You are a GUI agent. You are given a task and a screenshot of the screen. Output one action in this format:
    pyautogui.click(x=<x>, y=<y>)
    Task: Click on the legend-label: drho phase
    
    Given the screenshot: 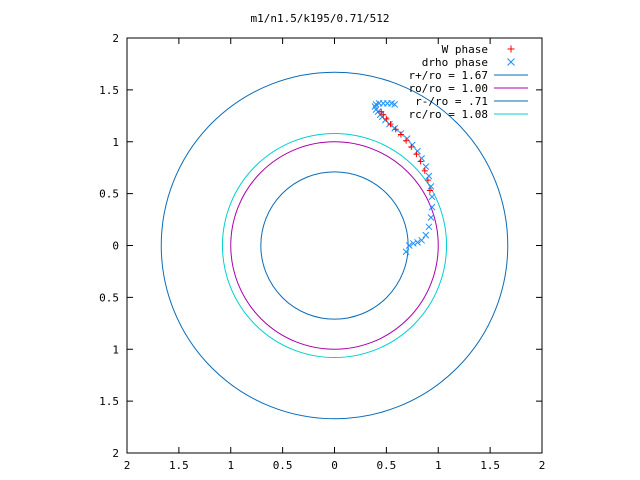 What is the action you would take?
    pyautogui.click(x=455, y=62)
    